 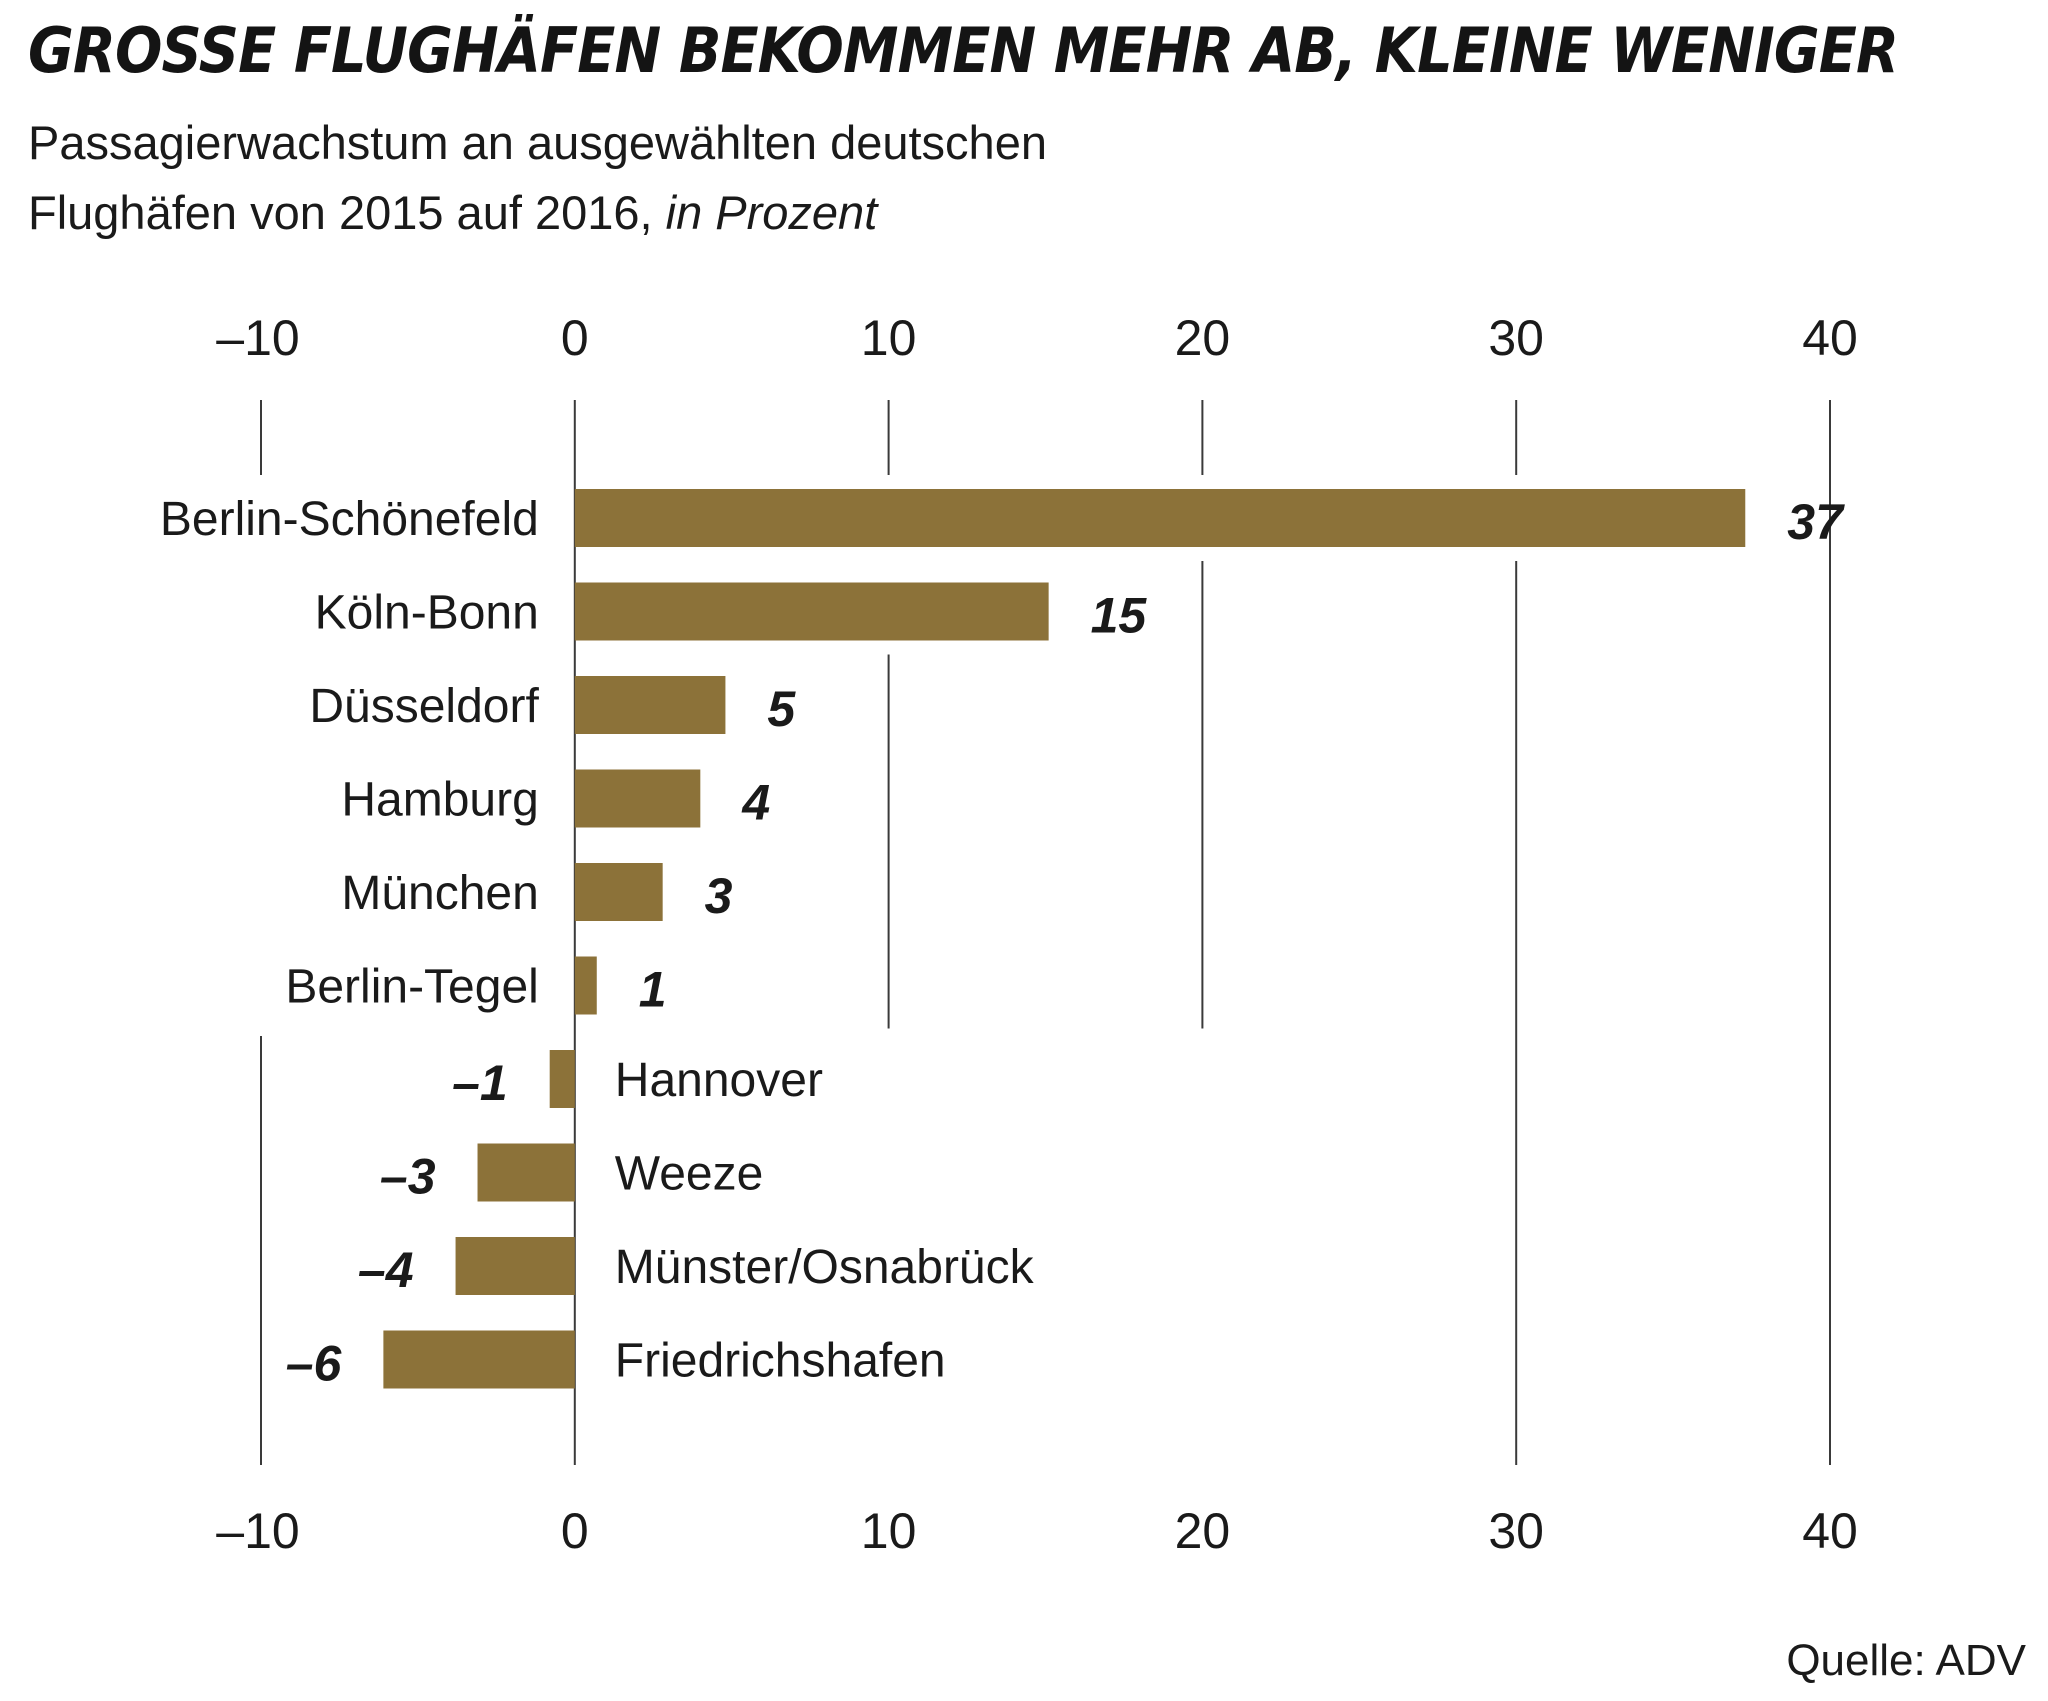 What do you see at coordinates (653, 990) in the screenshot?
I see `value-label: 1` at bounding box center [653, 990].